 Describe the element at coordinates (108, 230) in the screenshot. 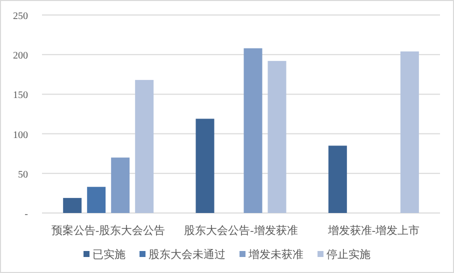

I see `x-tick-label: 预案公告-股东大会公告` at that location.